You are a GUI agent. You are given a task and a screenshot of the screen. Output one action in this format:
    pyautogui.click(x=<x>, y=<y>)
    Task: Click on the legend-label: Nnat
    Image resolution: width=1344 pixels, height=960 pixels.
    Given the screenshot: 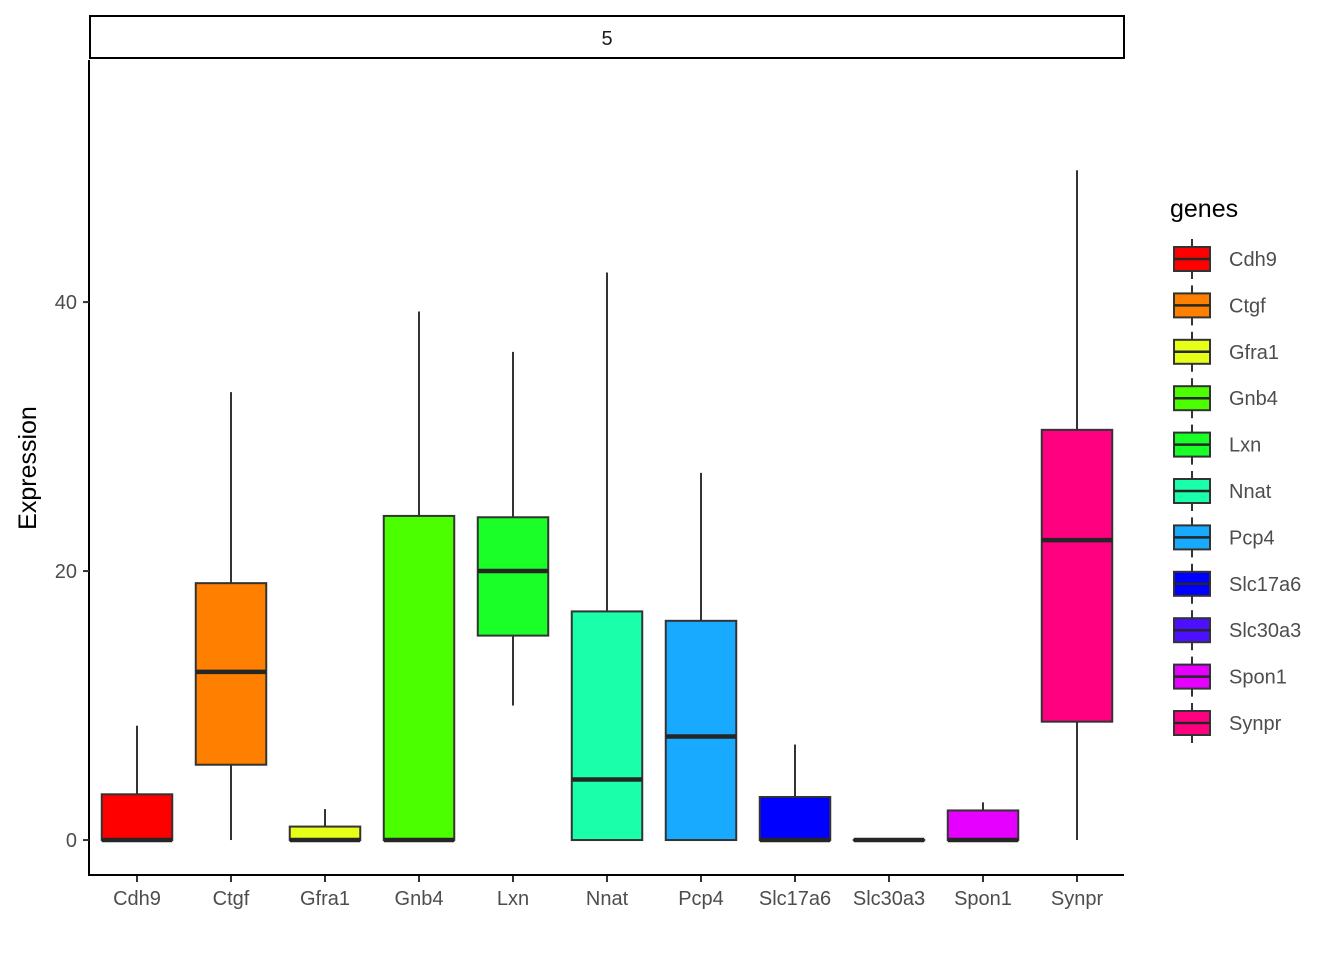 What is the action you would take?
    pyautogui.click(x=1250, y=492)
    